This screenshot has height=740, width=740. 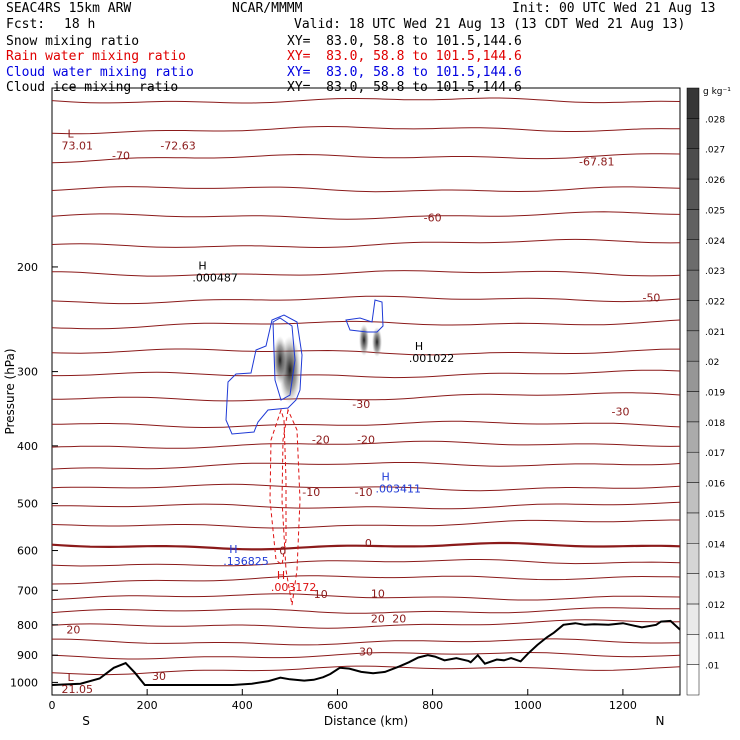 What do you see at coordinates (327, 364) in the screenshot?
I see `snow-shading` at bounding box center [327, 364].